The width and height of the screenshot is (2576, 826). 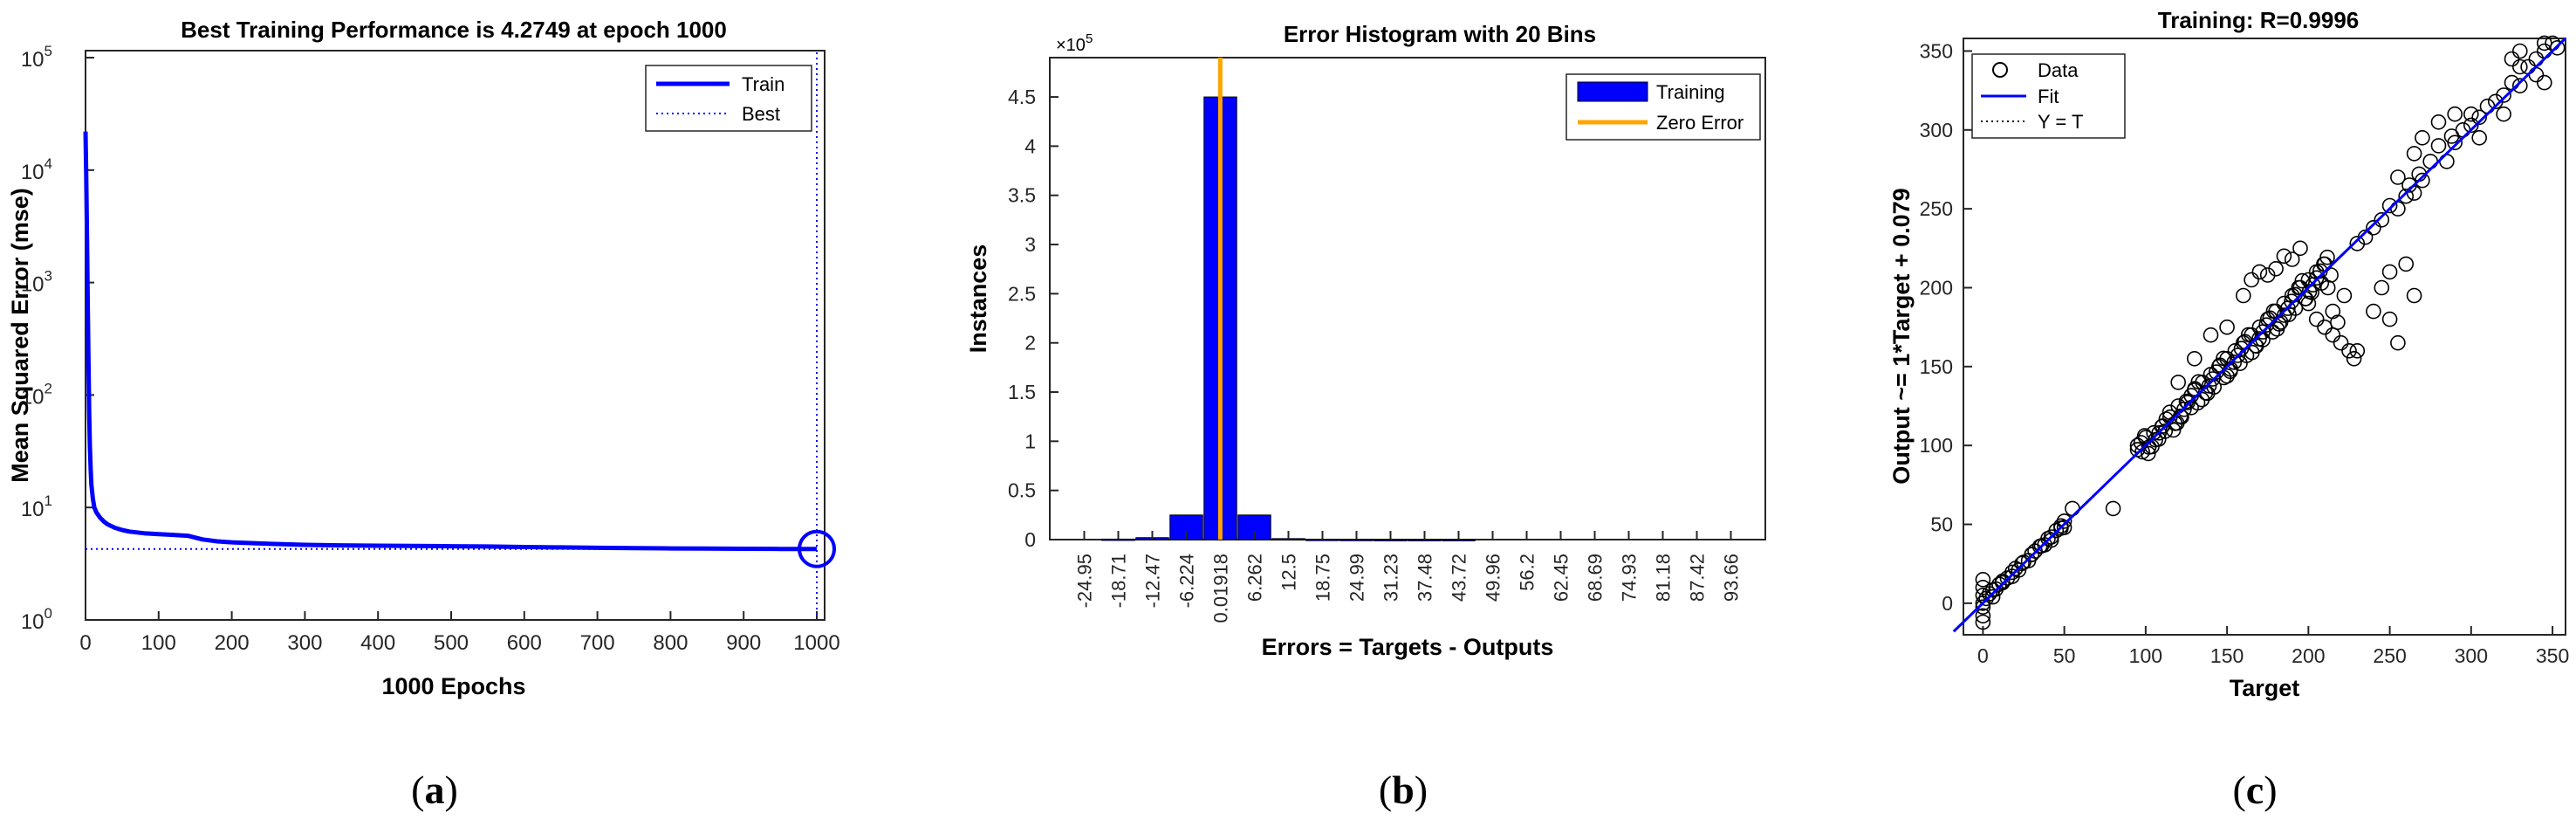 What do you see at coordinates (1022, 490) in the screenshot?
I see `y-tick-label: 0.5` at bounding box center [1022, 490].